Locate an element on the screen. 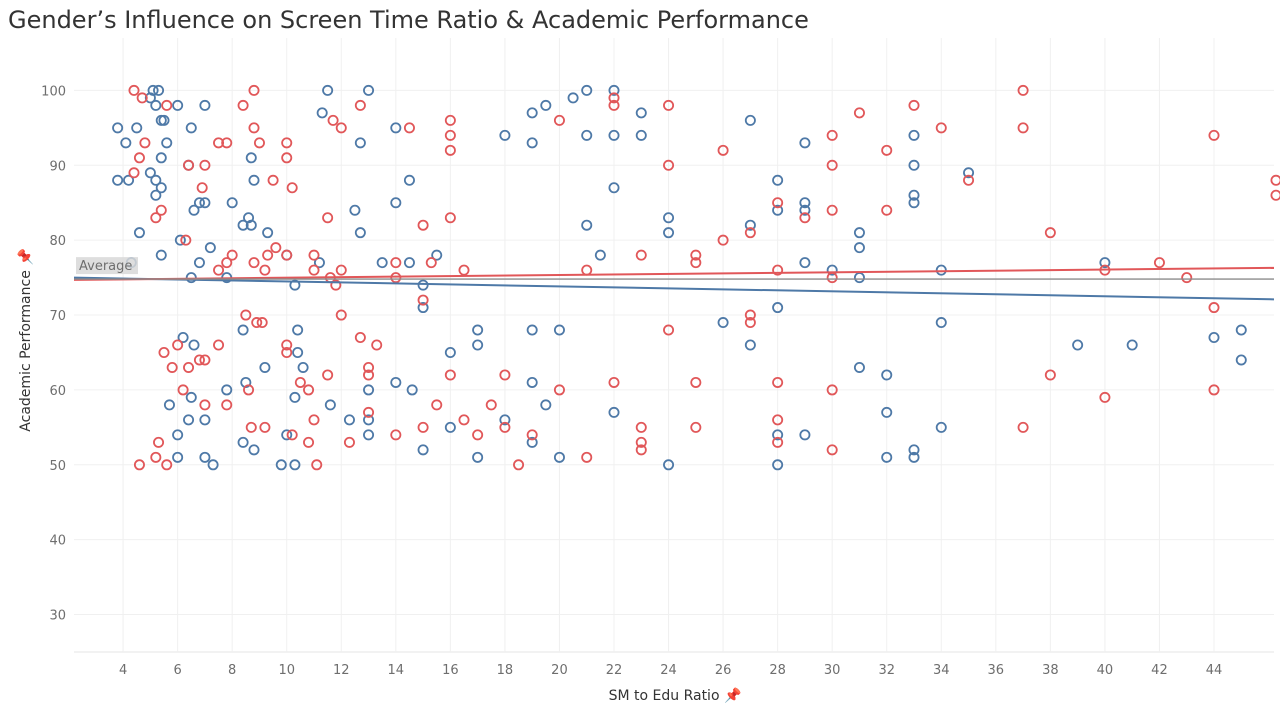  trend-line-red is located at coordinates (674, 273).